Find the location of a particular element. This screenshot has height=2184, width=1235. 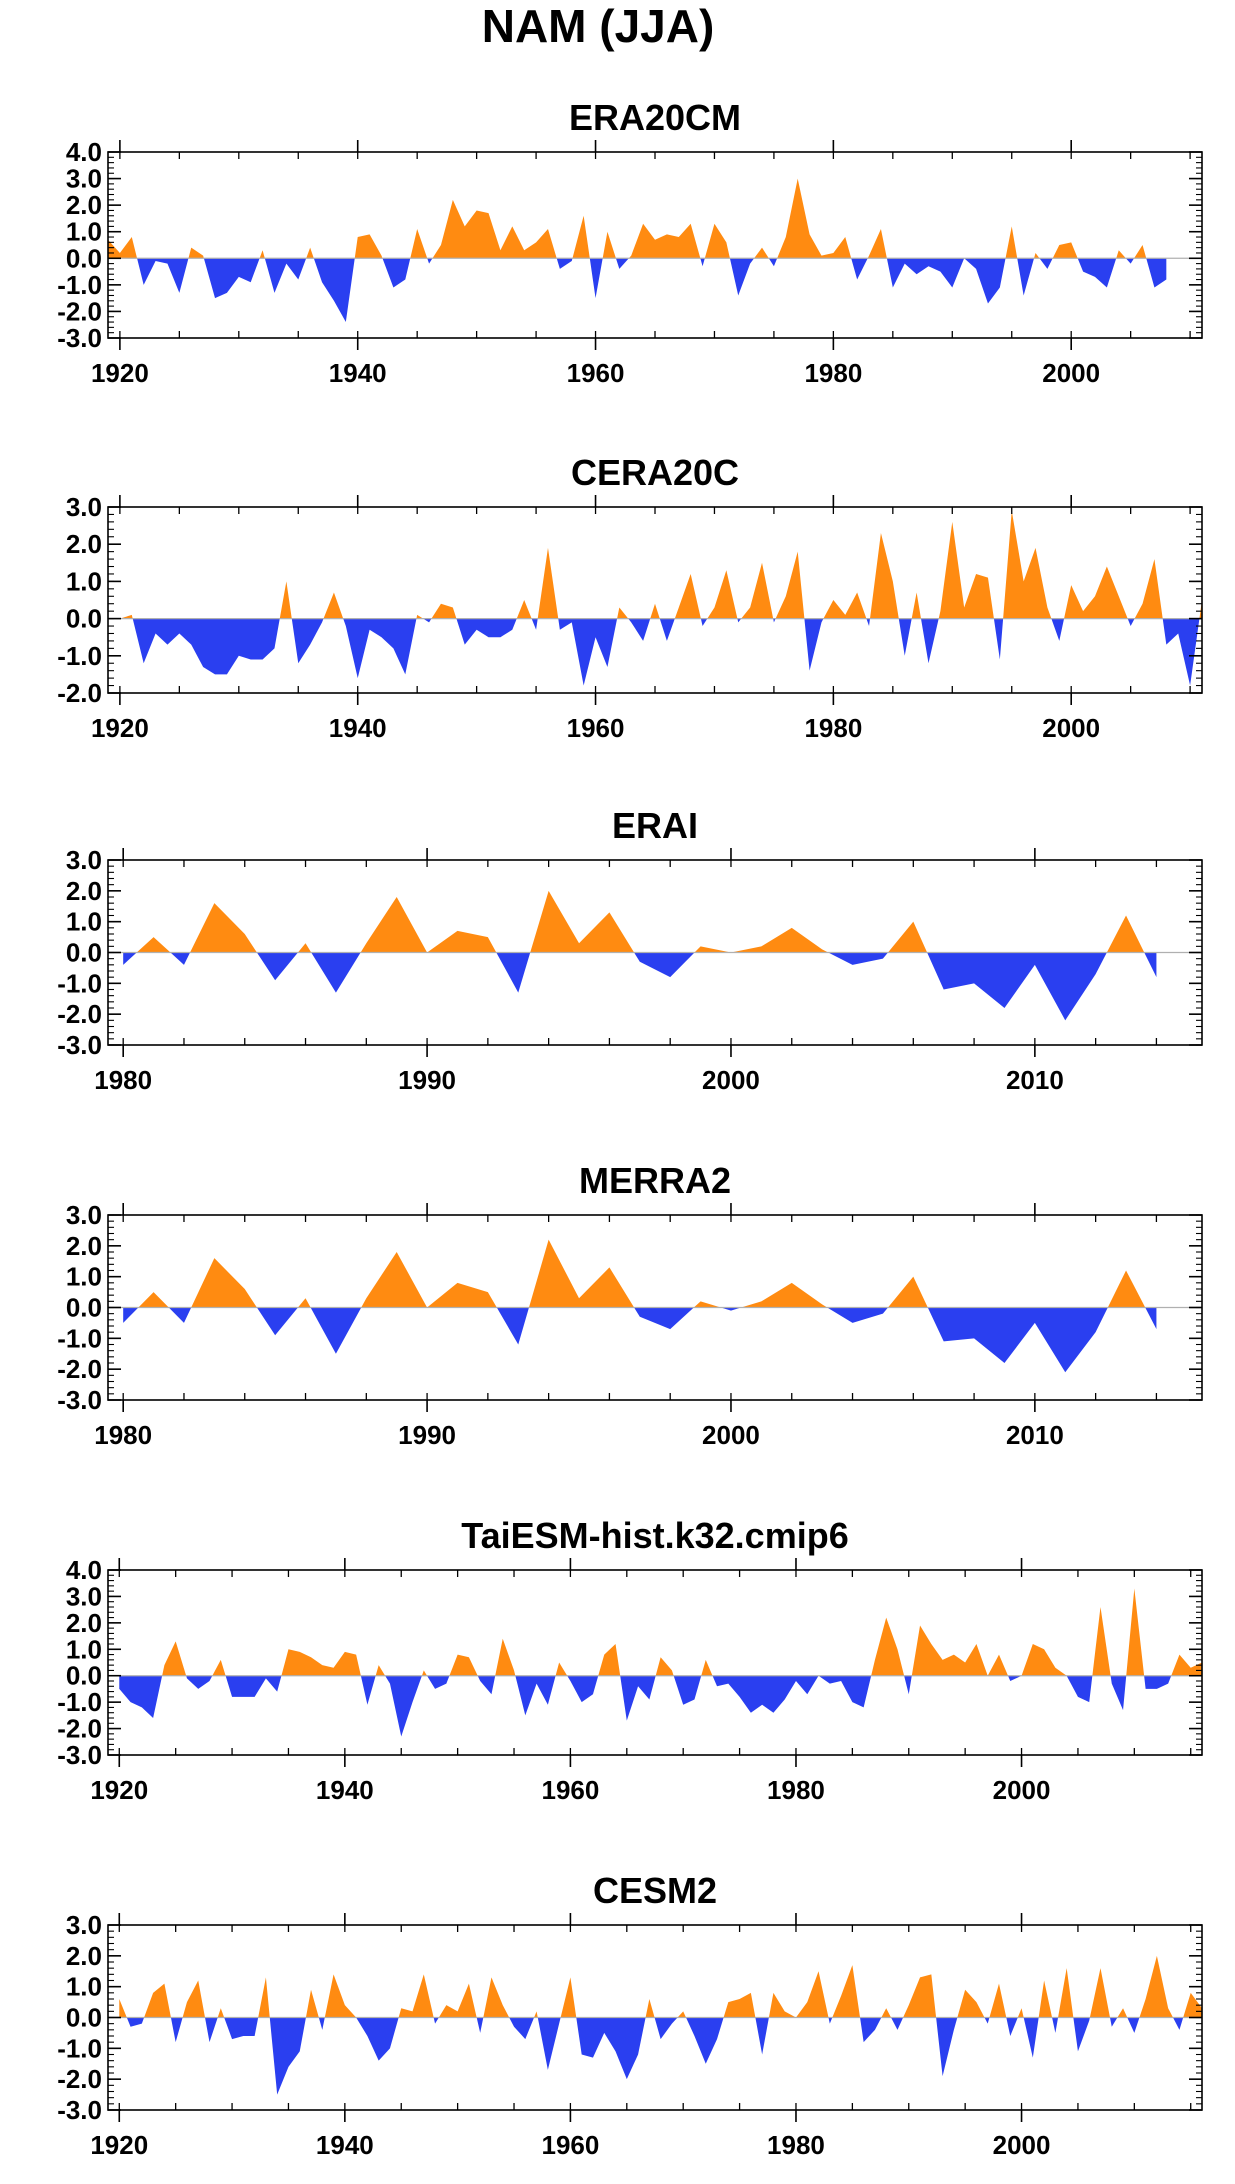

panel-title: ERAI is located at coordinates (655, 825).